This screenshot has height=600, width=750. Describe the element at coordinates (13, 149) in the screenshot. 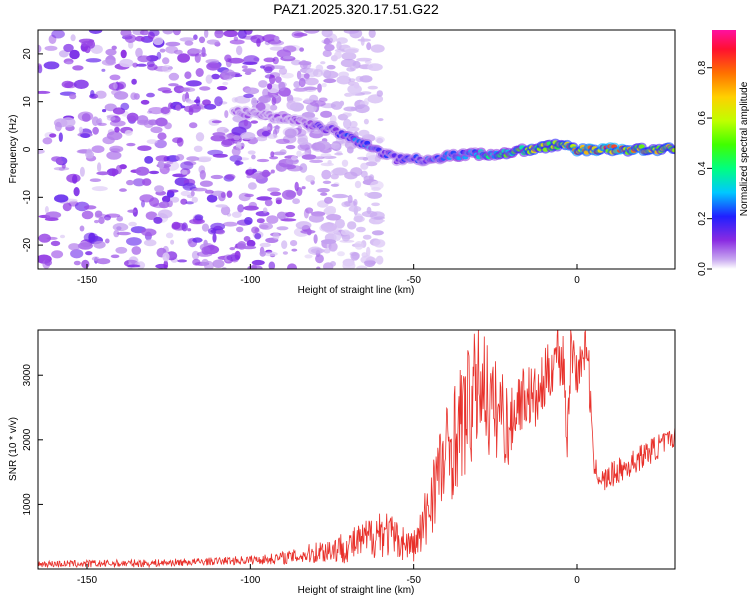

I see `spectrogram-y-label: Frequency (Hz)` at that location.